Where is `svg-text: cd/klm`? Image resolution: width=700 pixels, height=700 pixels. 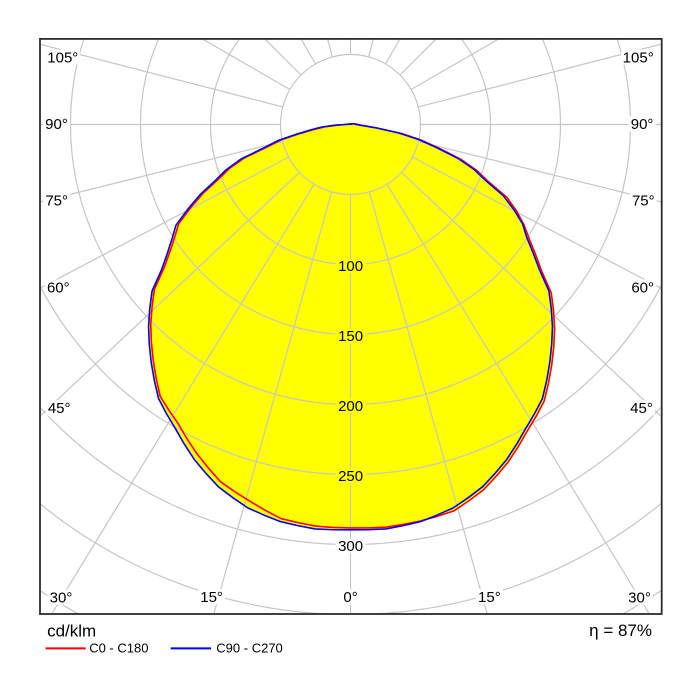
svg-text: cd/klm is located at coordinates (71, 631).